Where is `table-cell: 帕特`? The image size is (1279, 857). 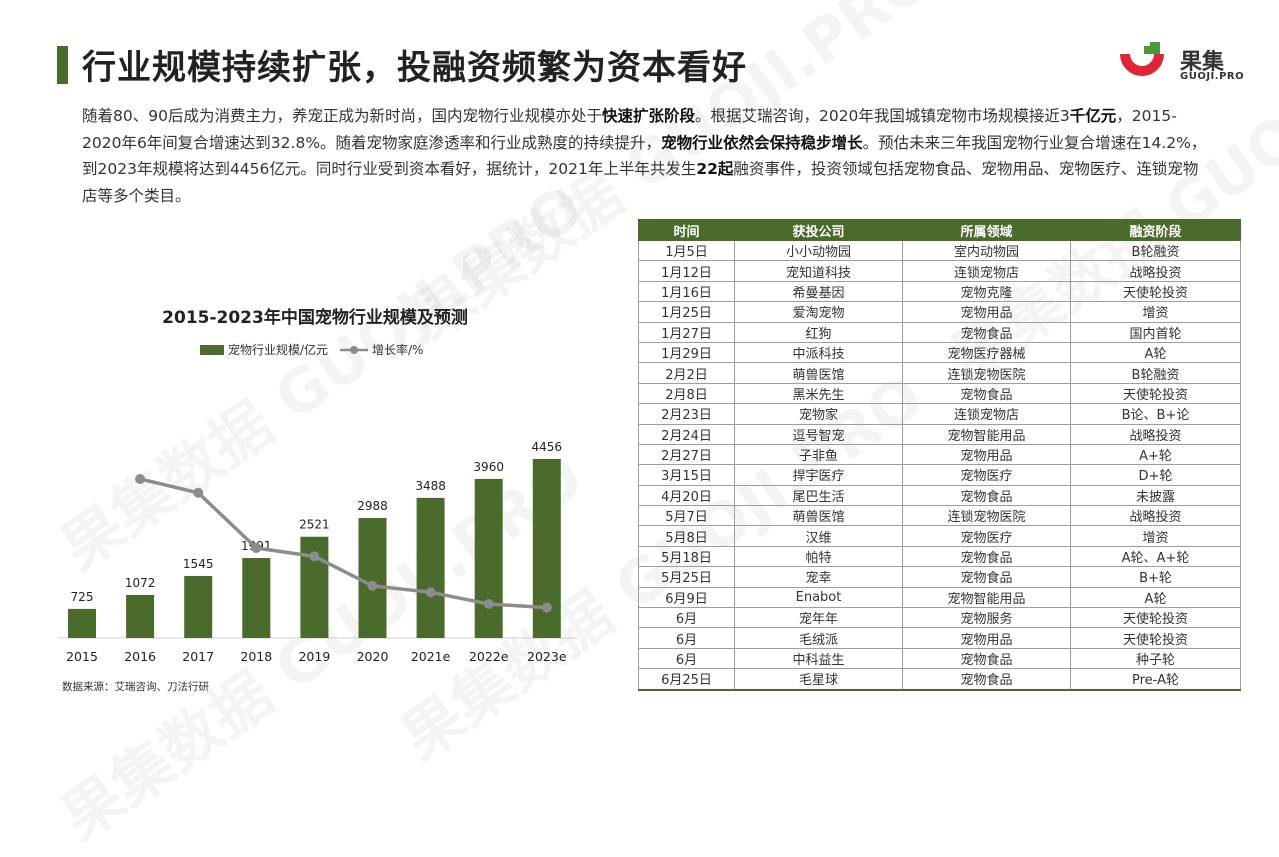 table-cell: 帕特 is located at coordinates (818, 556).